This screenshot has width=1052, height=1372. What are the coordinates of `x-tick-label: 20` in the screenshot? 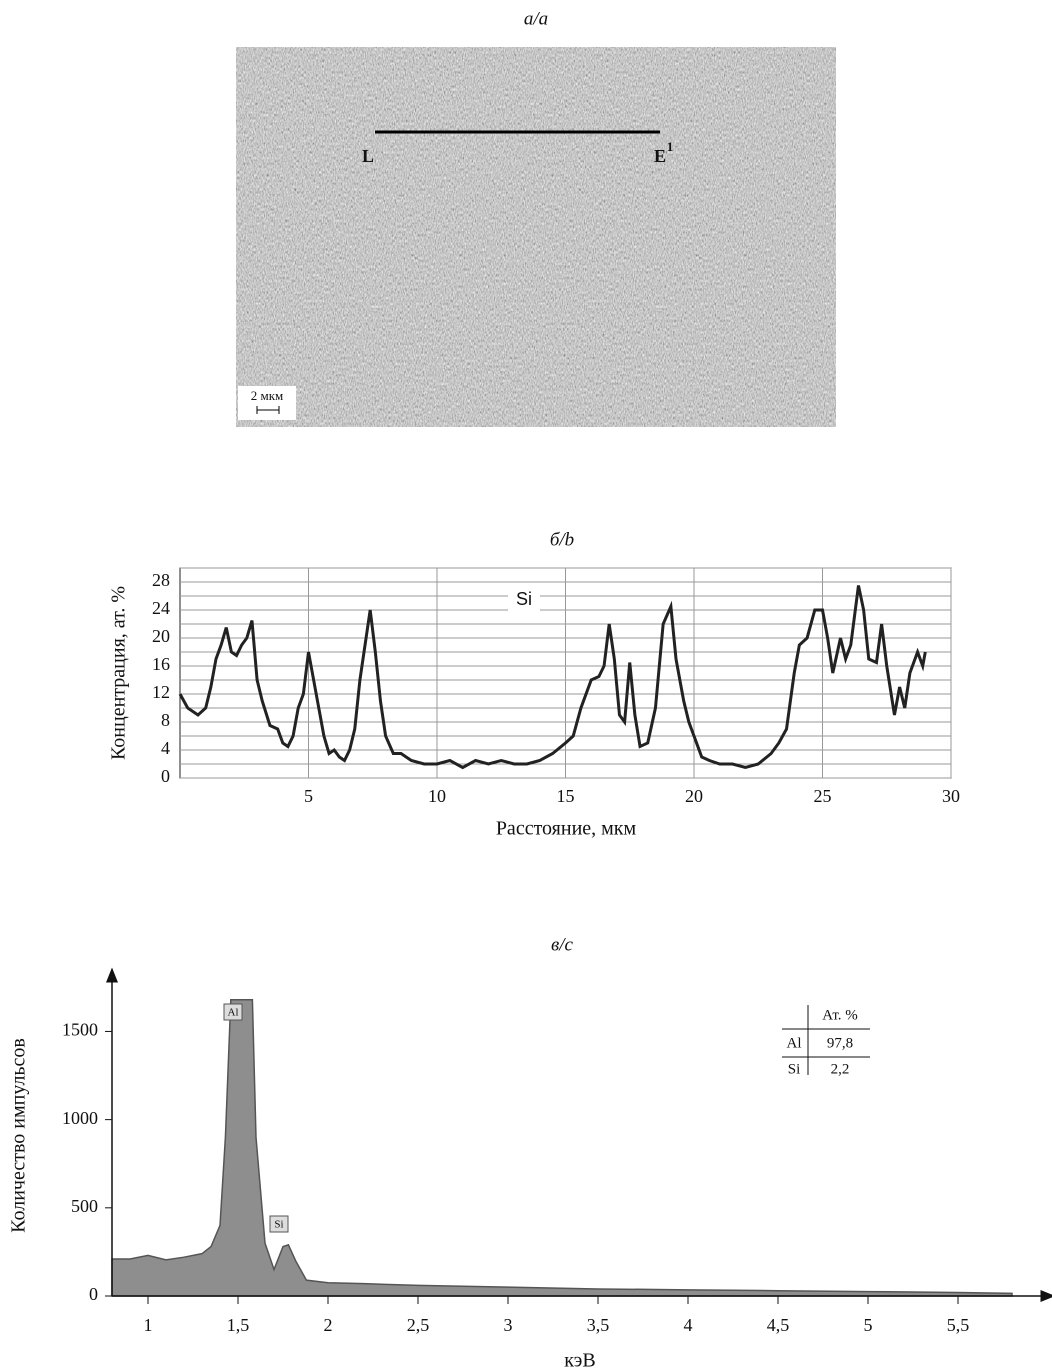 It's located at (694, 796).